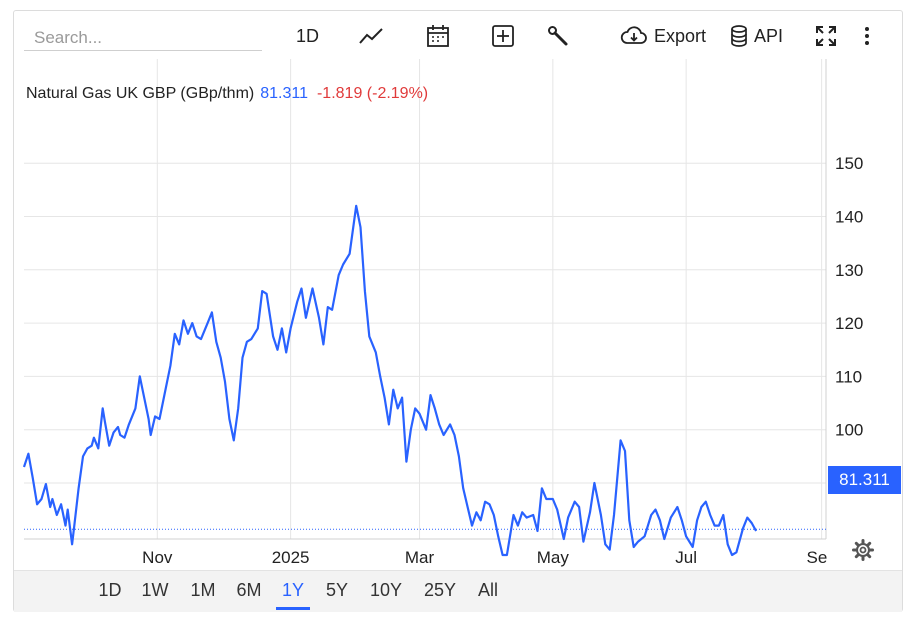  What do you see at coordinates (634, 36) in the screenshot?
I see `cloud-download-icon` at bounding box center [634, 36].